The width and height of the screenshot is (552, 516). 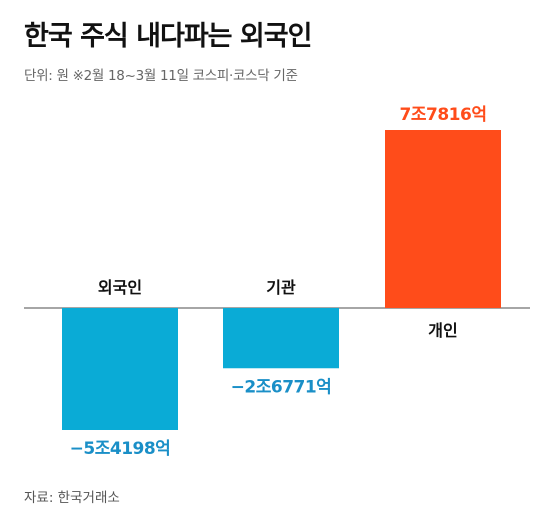 I want to click on chart-subtitle: 단위: 원 ※2월 18~3월 11일 코스피·코스닥 기준, so click(x=161, y=76).